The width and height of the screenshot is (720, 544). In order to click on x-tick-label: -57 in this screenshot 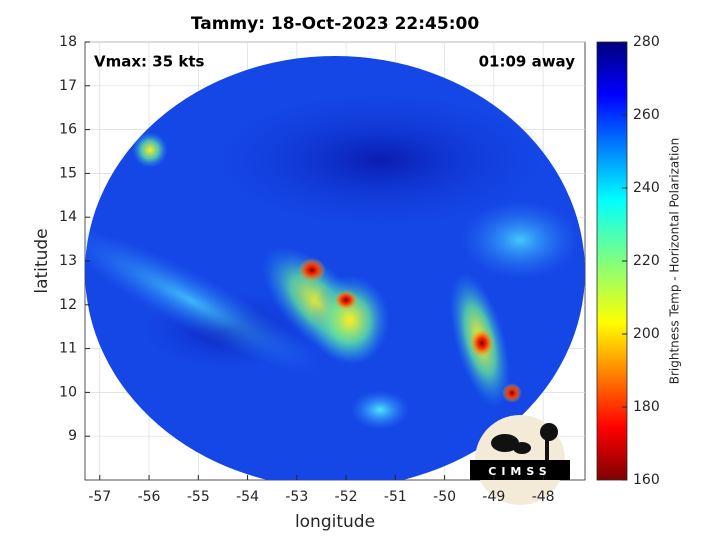, I will do `click(99, 497)`.